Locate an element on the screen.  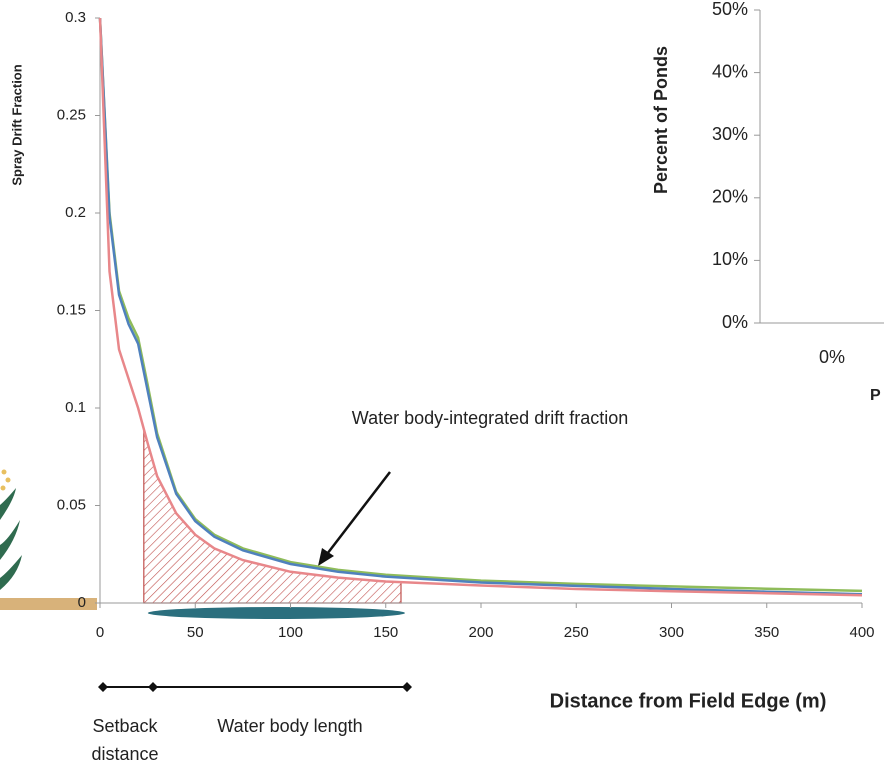
x-tick-label: 150 is located at coordinates (385, 632).